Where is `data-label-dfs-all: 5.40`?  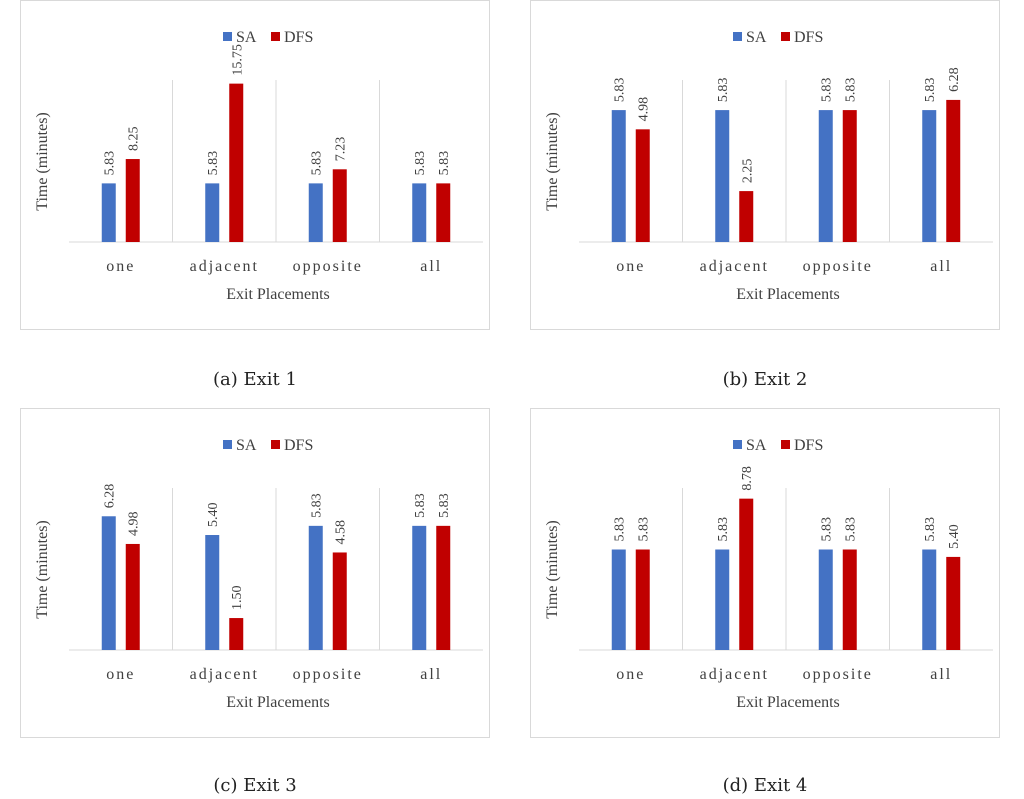
data-label-dfs-all: 5.40 is located at coordinates (954, 536).